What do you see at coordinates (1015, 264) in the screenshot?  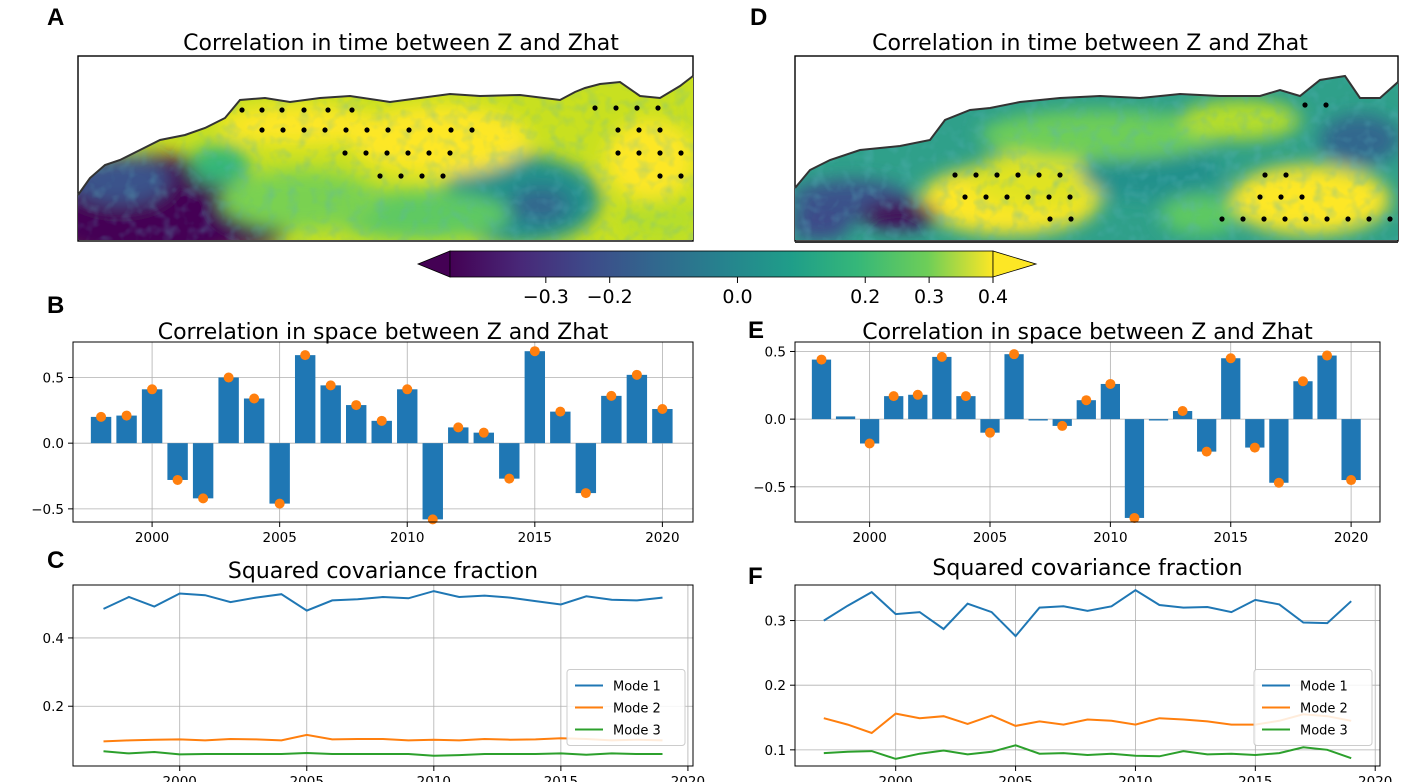 I see `colorbar-over-arrow` at bounding box center [1015, 264].